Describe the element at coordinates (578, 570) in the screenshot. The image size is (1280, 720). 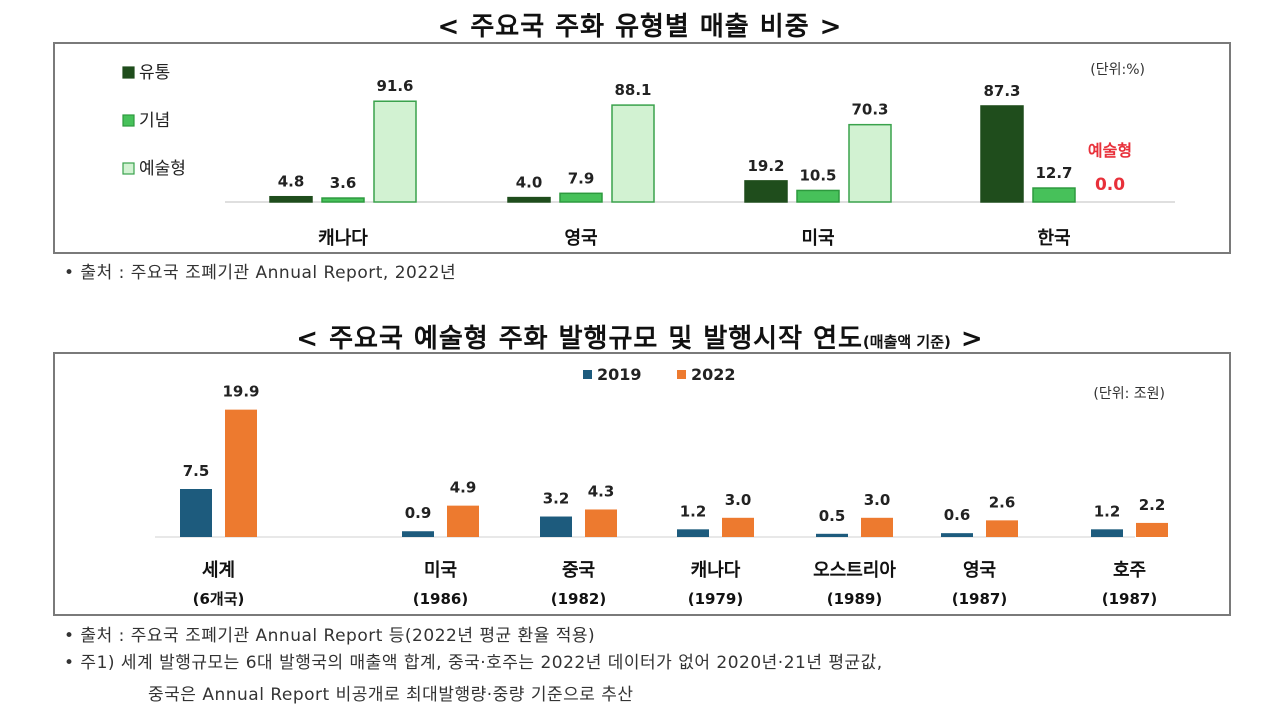
I see `chart2-category-label: 중국` at that location.